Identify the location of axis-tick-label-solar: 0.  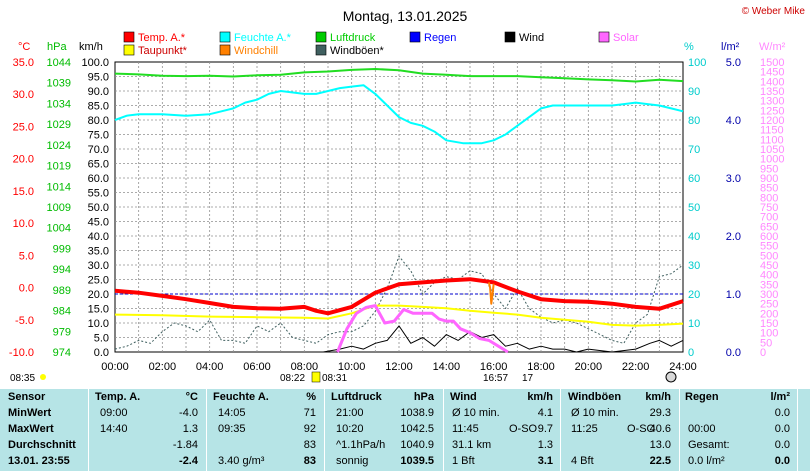
(763, 353).